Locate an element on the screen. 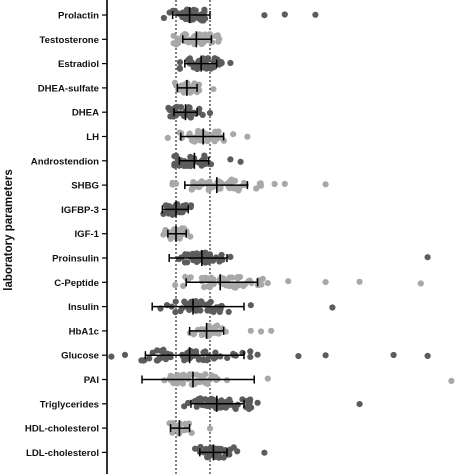  category-label-hdl-cholesterol: HDL-cholesterol is located at coordinates (62, 429).